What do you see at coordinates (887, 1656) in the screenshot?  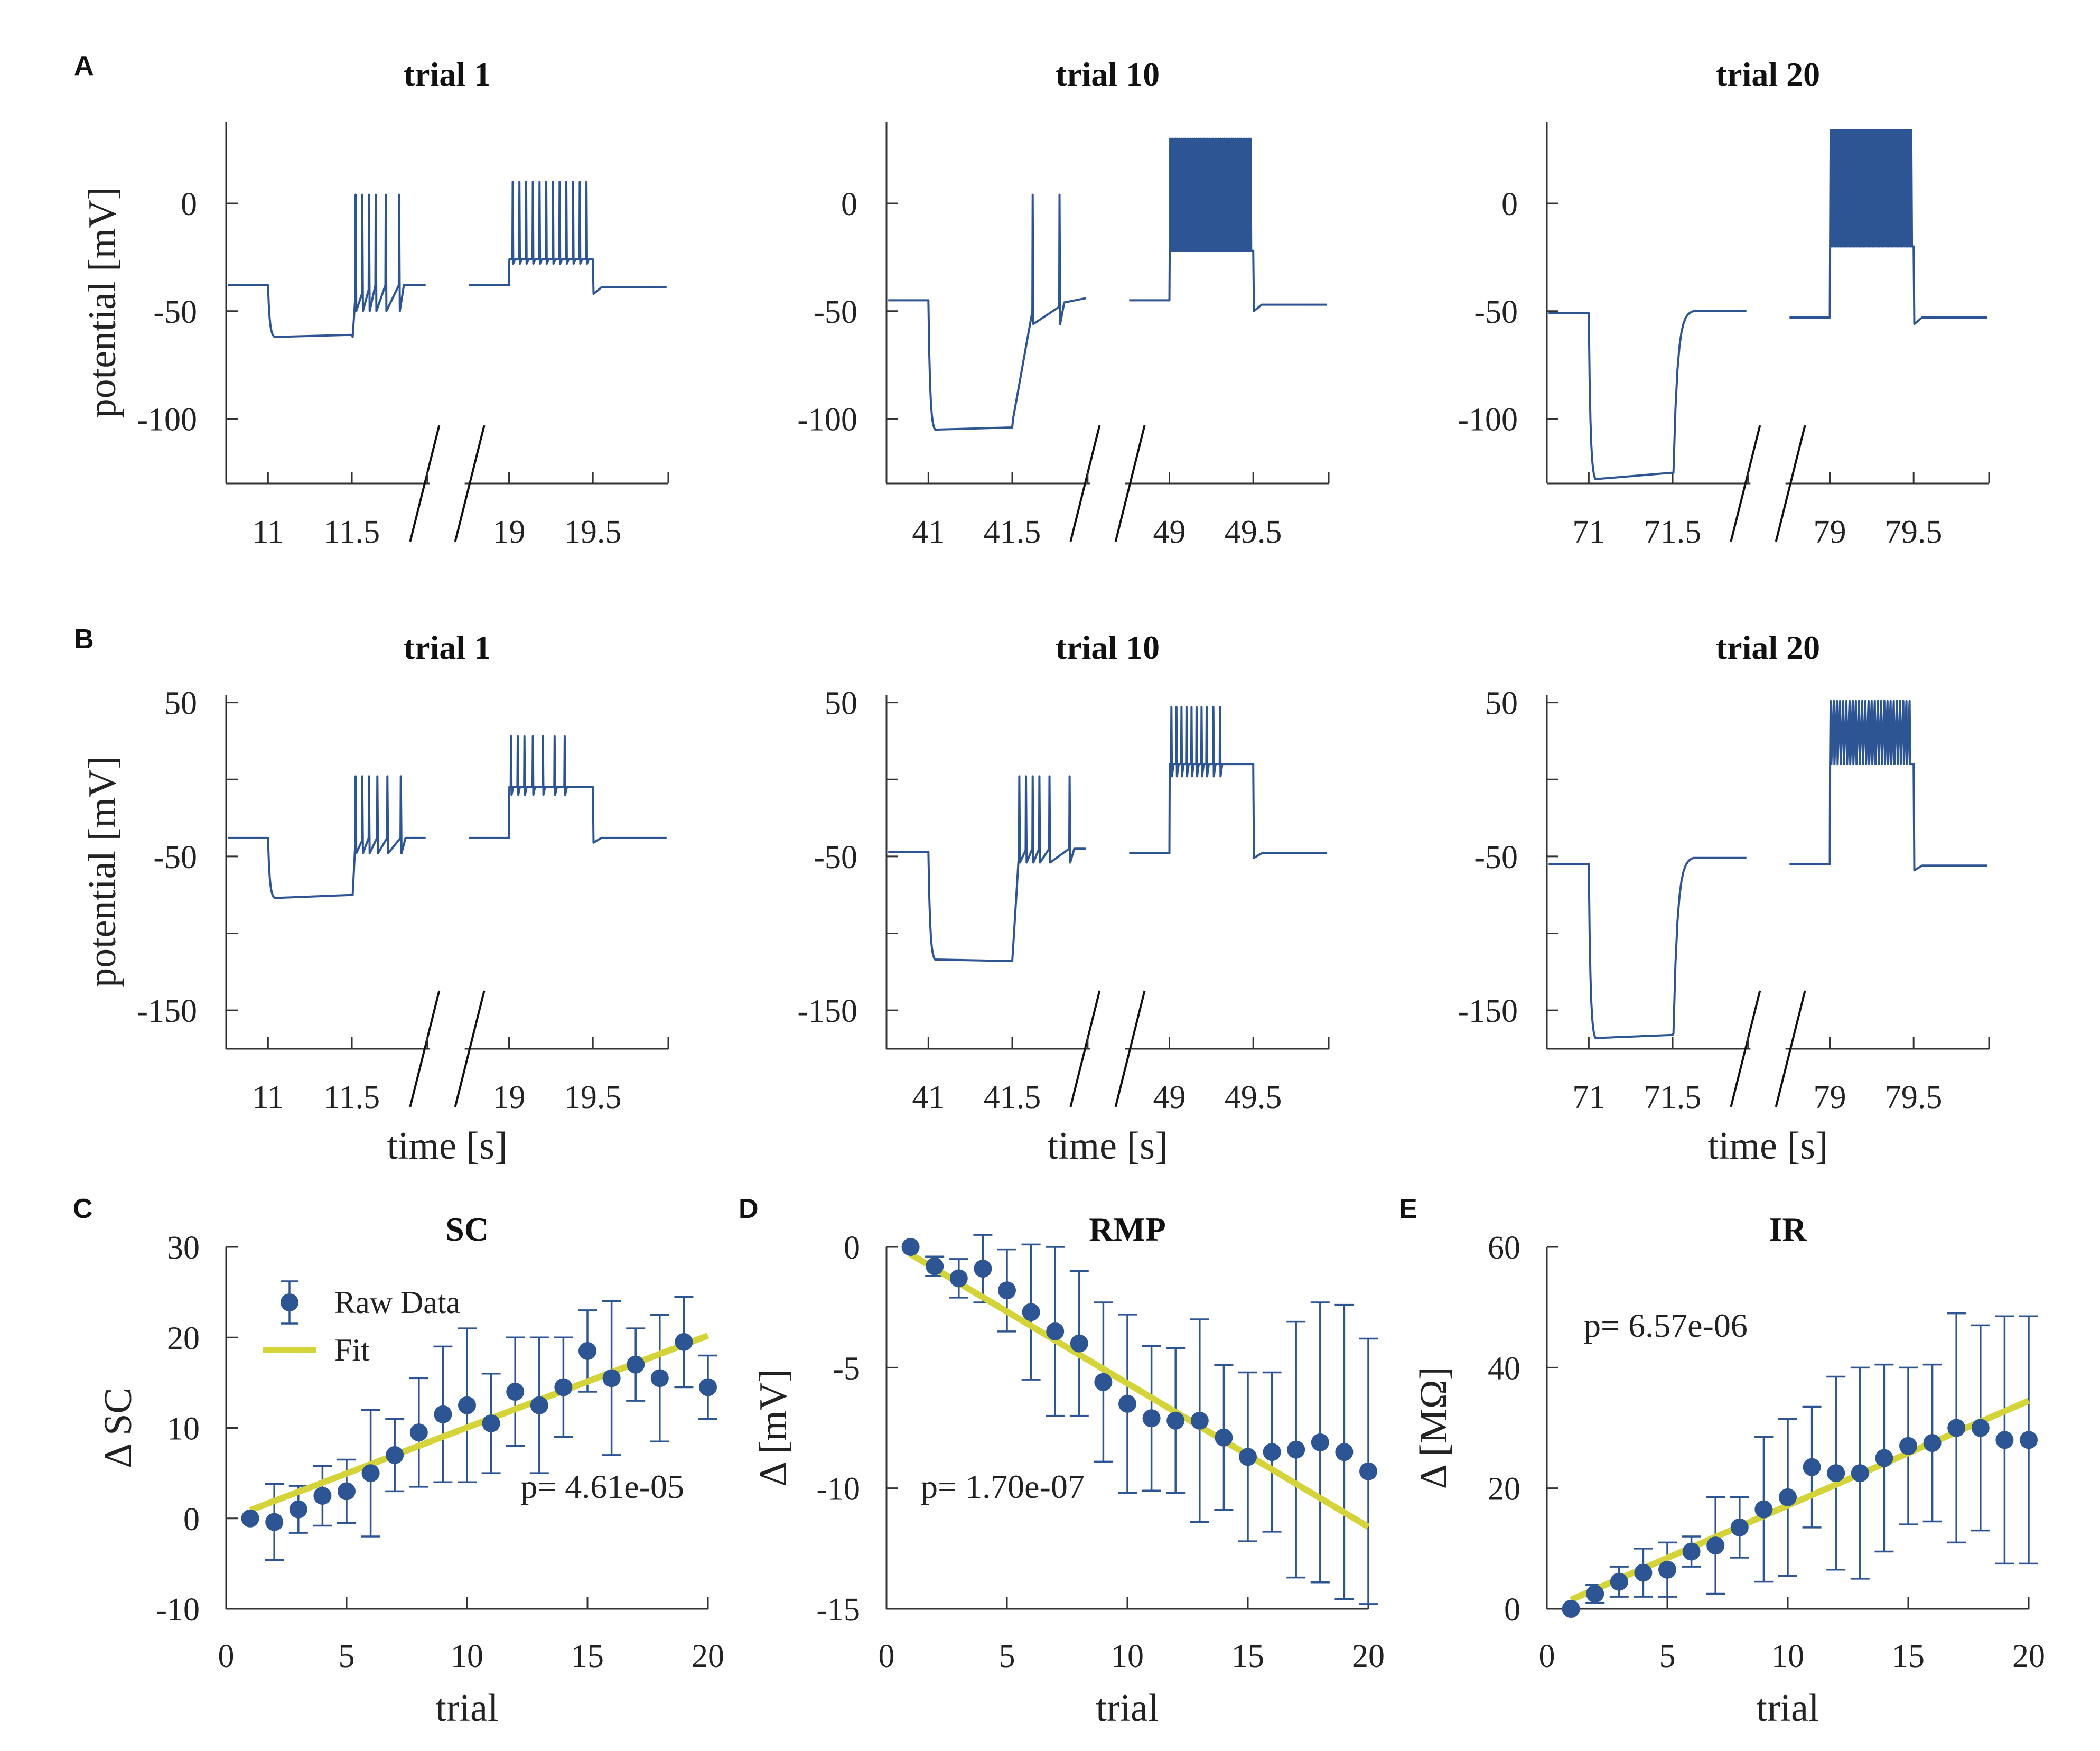 I see `x-tick-label: 0` at bounding box center [887, 1656].